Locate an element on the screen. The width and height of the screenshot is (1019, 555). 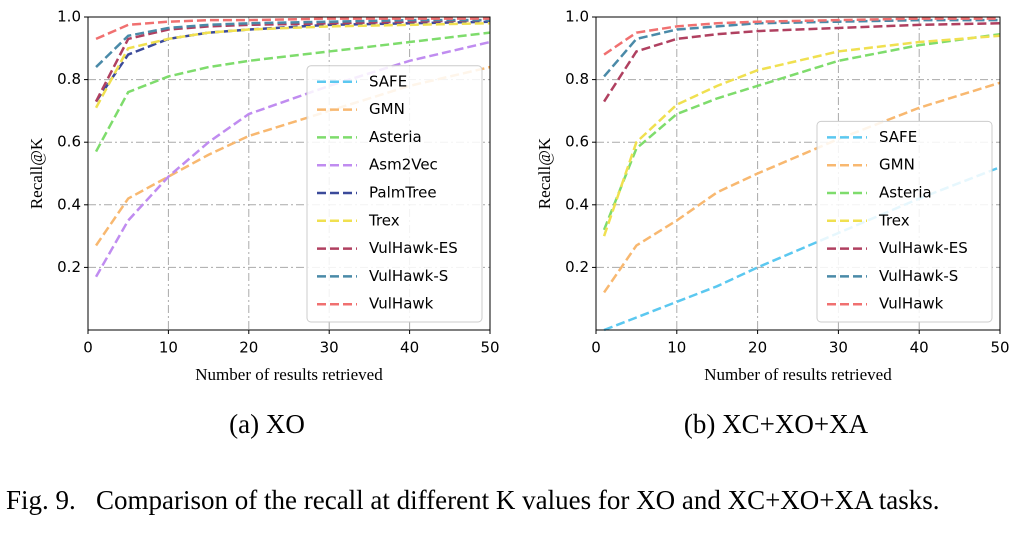
subcaption: (b) XC+XO+XA is located at coordinates (776, 424).